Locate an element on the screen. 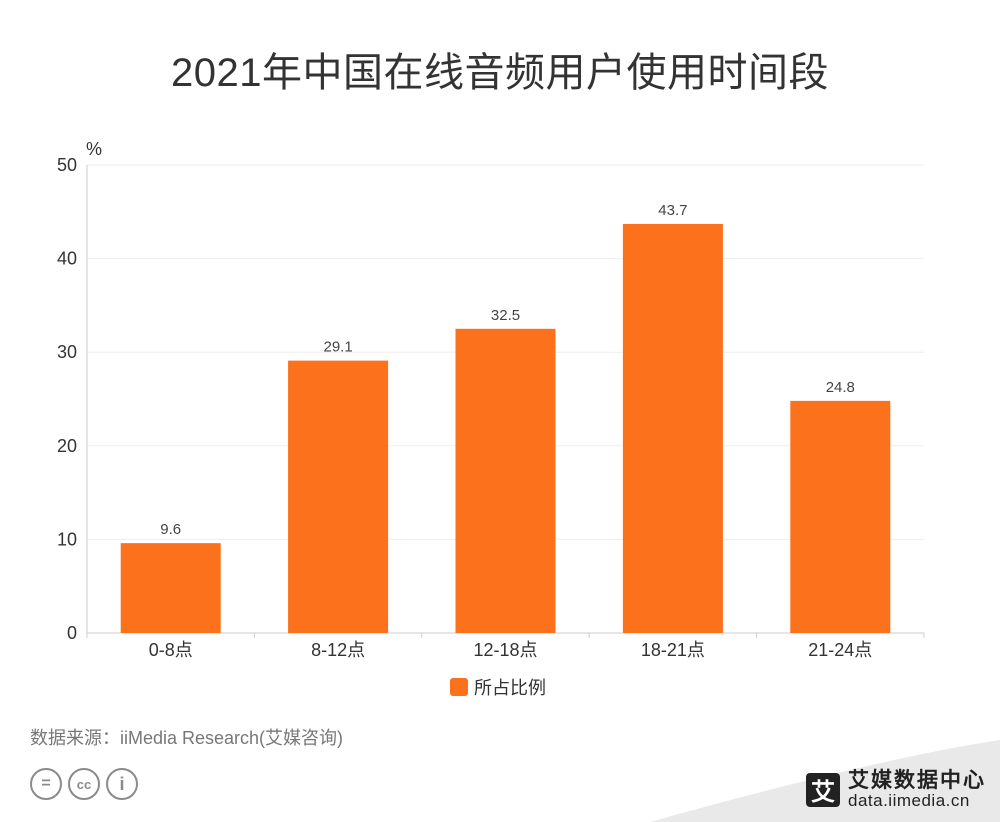 This screenshot has width=1000, height=822. data-label: 24.8 is located at coordinates (840, 387).